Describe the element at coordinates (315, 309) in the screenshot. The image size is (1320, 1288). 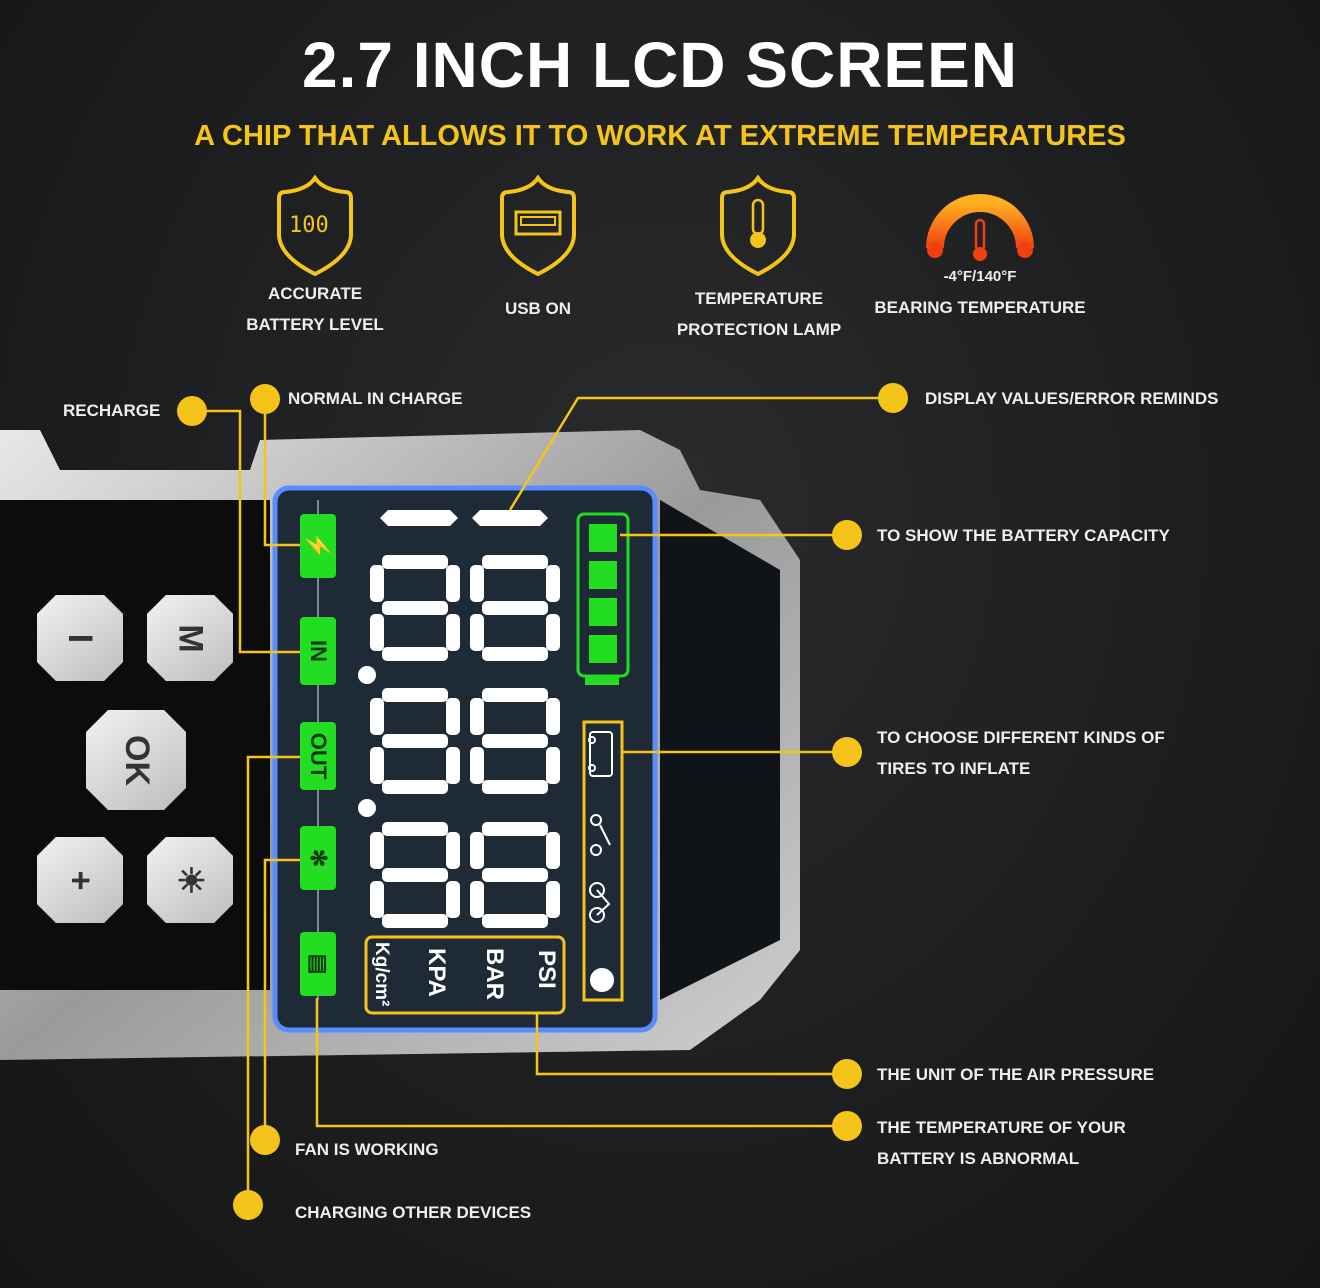
I see `feature-accurate-battery: ACCURATE BATTERY LEVEL` at that location.